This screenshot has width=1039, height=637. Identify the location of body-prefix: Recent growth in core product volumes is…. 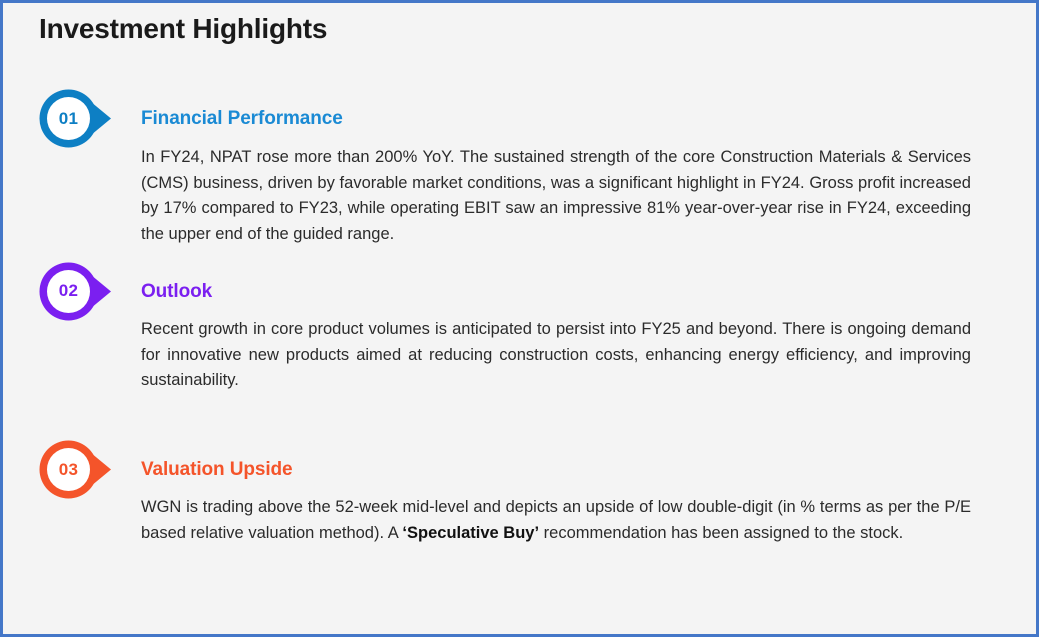
(556, 354).